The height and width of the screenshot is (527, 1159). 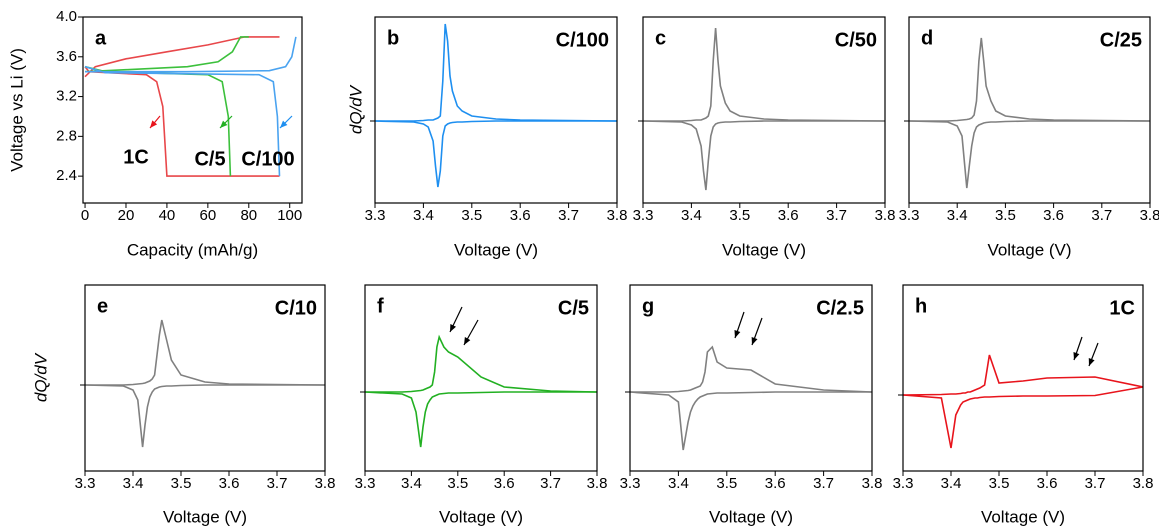 I want to click on rate-label: C/2.5, so click(x=840, y=308).